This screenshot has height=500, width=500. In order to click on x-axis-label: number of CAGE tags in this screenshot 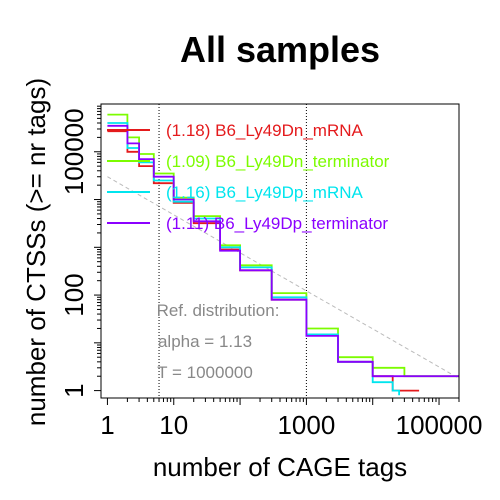, I will do `click(280, 467)`.